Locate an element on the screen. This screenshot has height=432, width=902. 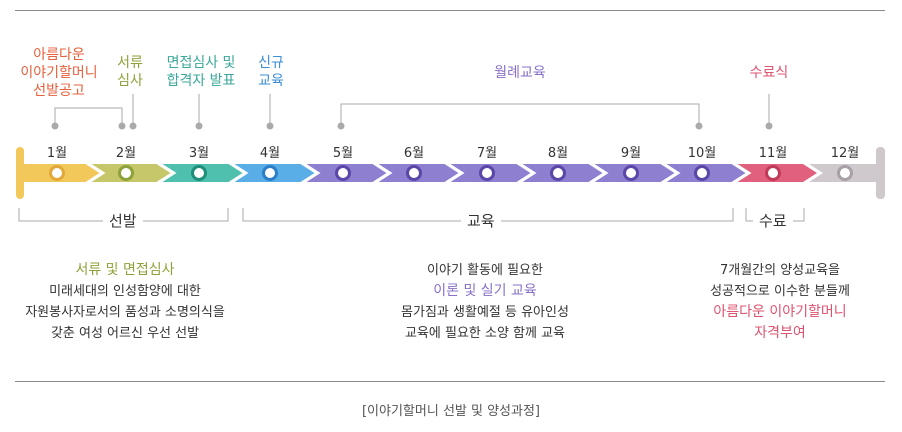
desc-selection-line1: 미래세대의 인성함양에 대한 is located at coordinates (125, 291).